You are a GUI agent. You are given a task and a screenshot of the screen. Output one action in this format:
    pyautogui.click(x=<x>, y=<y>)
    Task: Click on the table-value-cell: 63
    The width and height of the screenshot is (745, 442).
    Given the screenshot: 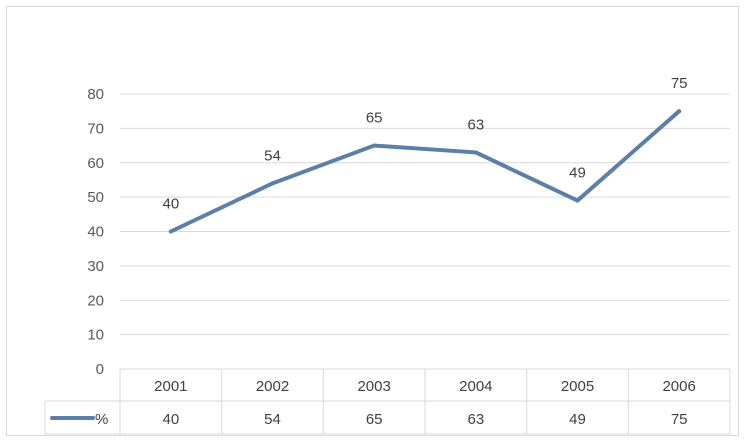 What is the action you would take?
    pyautogui.click(x=475, y=419)
    